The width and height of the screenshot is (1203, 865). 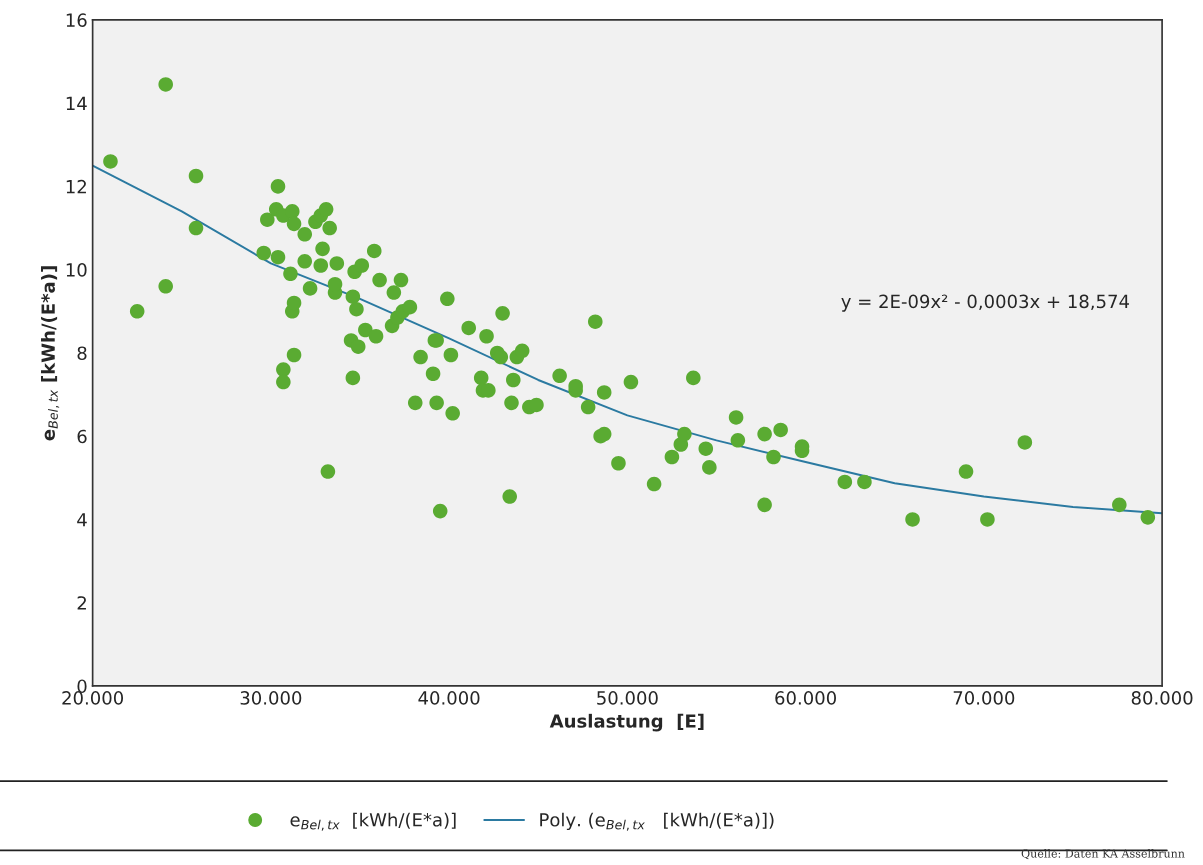 I want to click on x-tick-label: 60.000, so click(x=805, y=698).